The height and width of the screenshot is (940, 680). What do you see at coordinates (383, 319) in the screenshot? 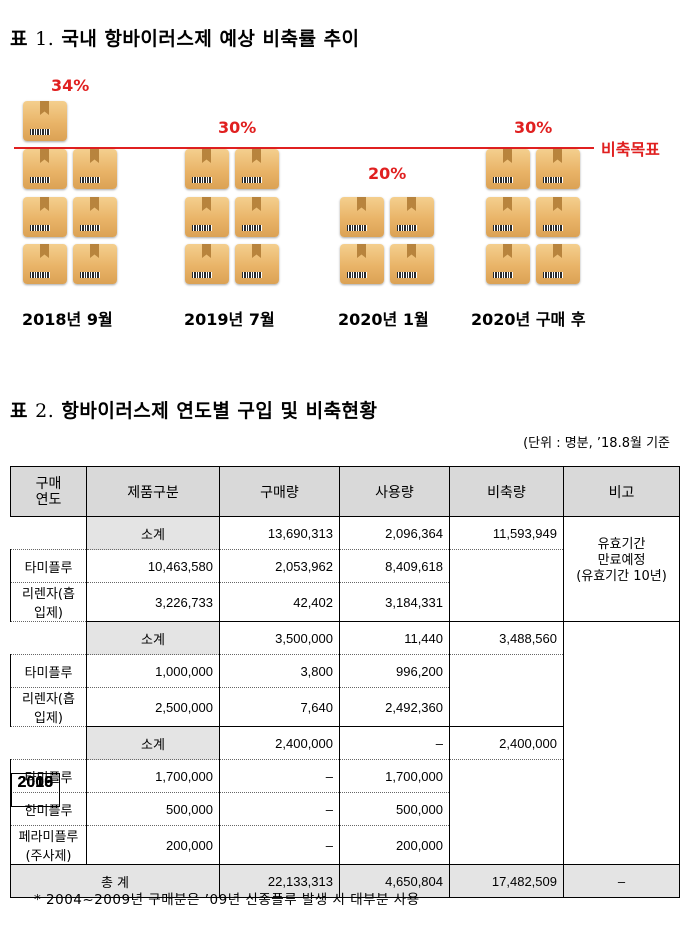
I see `year-label-2020-jan: 2020년 1월` at bounding box center [383, 319].